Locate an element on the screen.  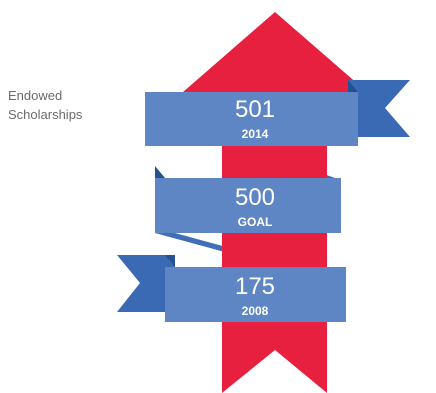
side-label-line-1: Endowed is located at coordinates (35, 95).